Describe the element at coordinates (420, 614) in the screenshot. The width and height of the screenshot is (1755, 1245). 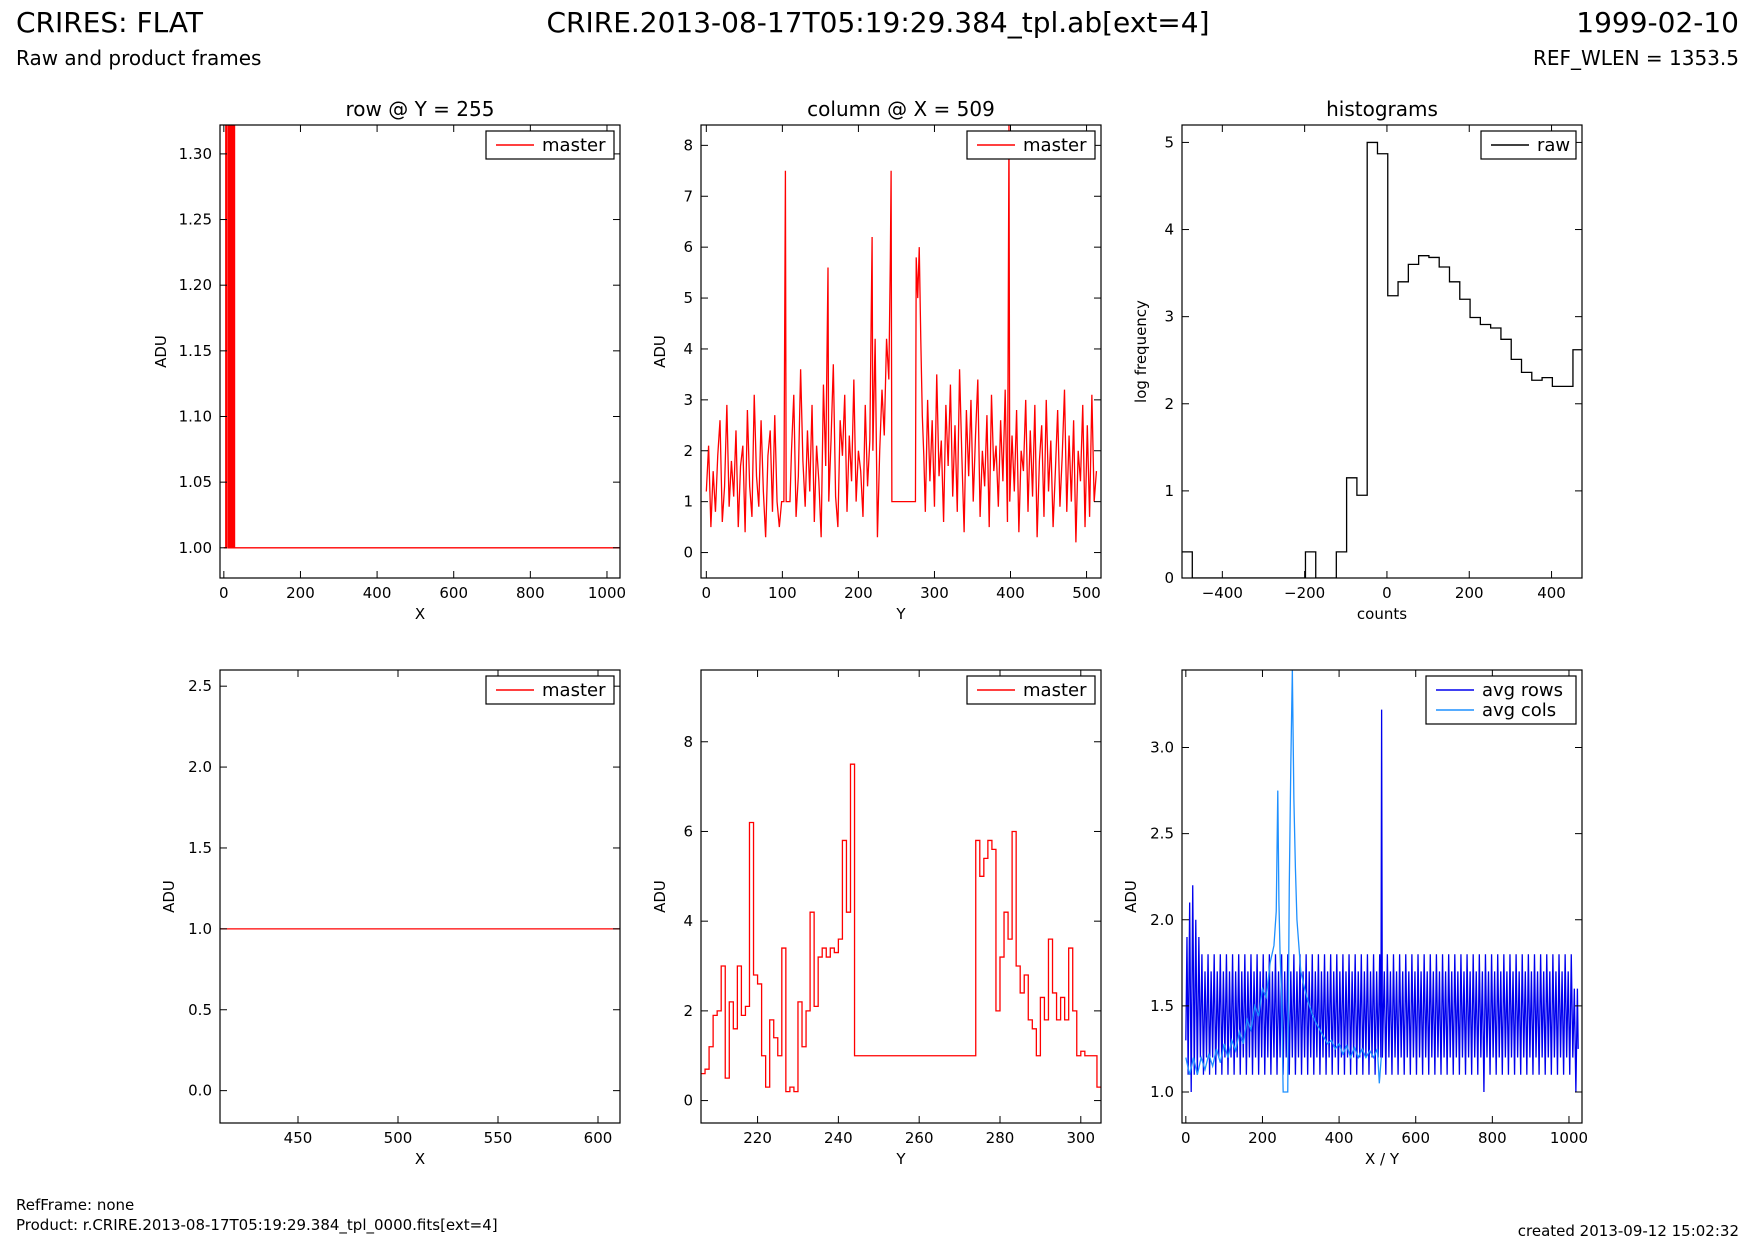
I see `x-axis-label: X` at that location.